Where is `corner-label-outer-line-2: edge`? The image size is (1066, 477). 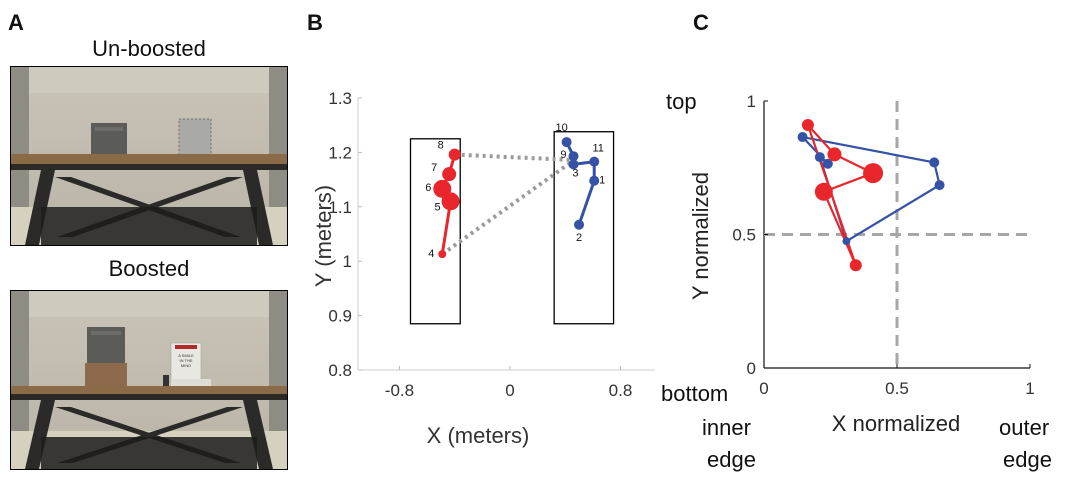 corner-label-outer-line-2: edge is located at coordinates (1027, 459).